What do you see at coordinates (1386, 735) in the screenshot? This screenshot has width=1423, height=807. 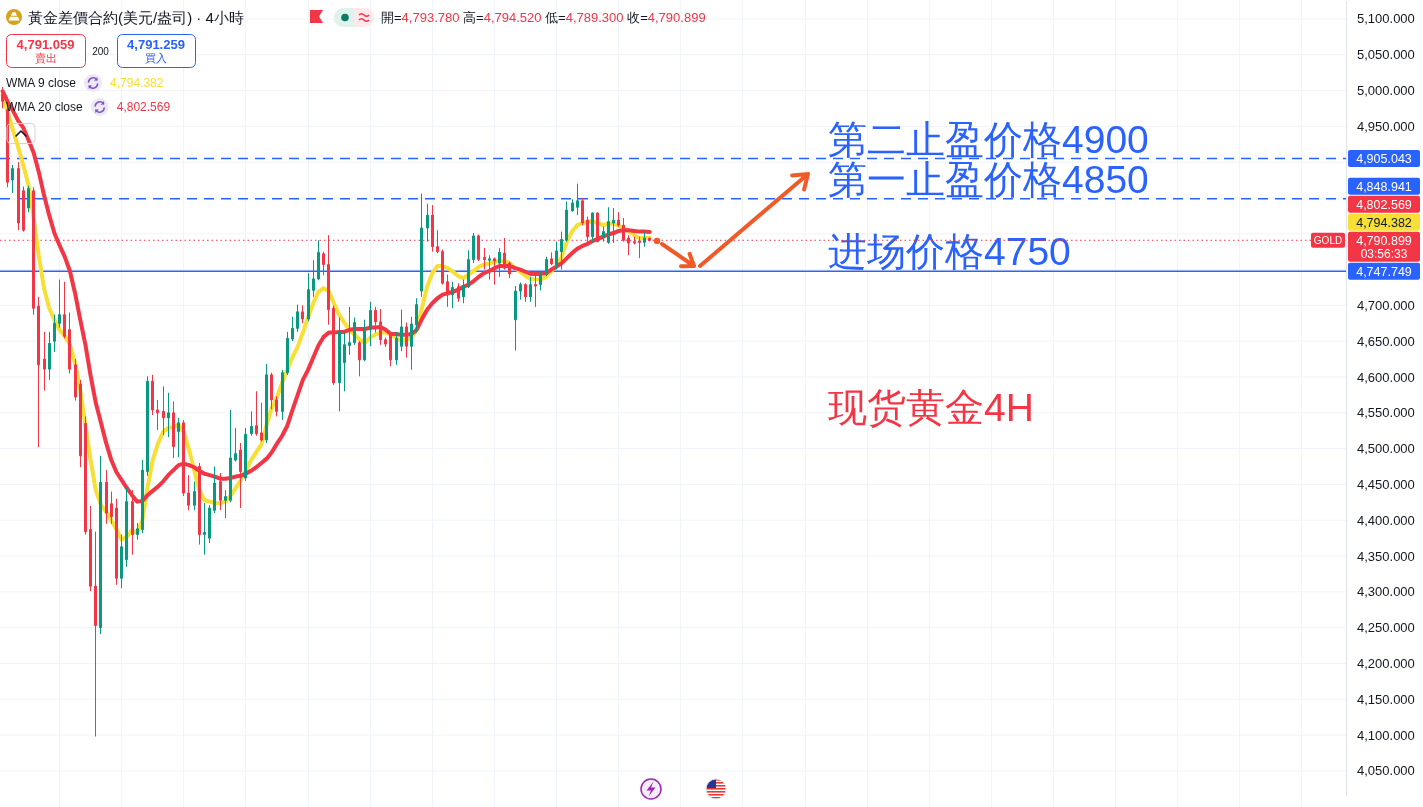 I see `y-tick-label: 4,100.000` at bounding box center [1386, 735].